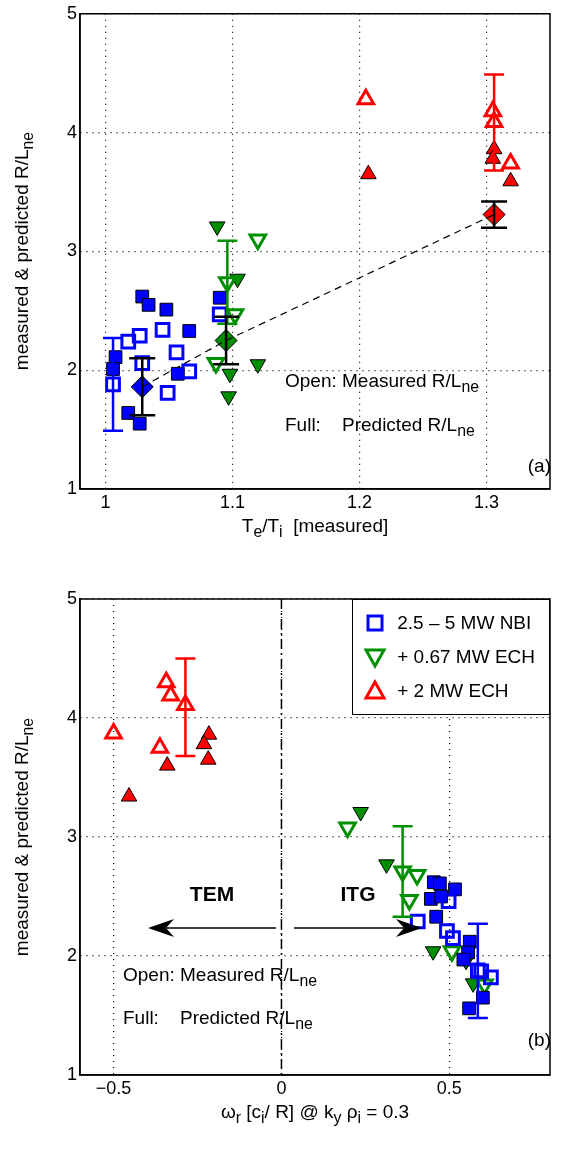 The image size is (562, 1155). I want to click on x-tick-label: 0.5, so click(449, 1087).